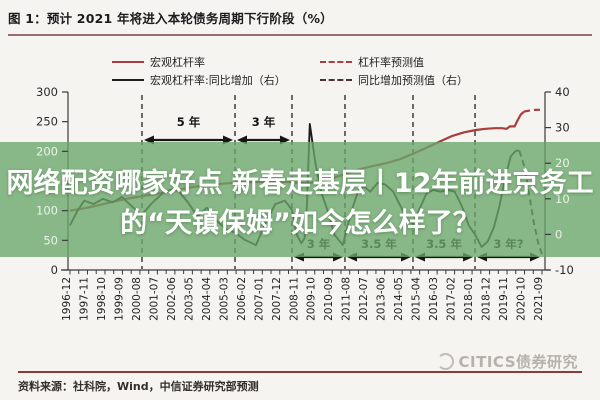 Image resolution: width=600 pixels, height=400 pixels. I want to click on left-axis-label: 200, so click(47, 151).